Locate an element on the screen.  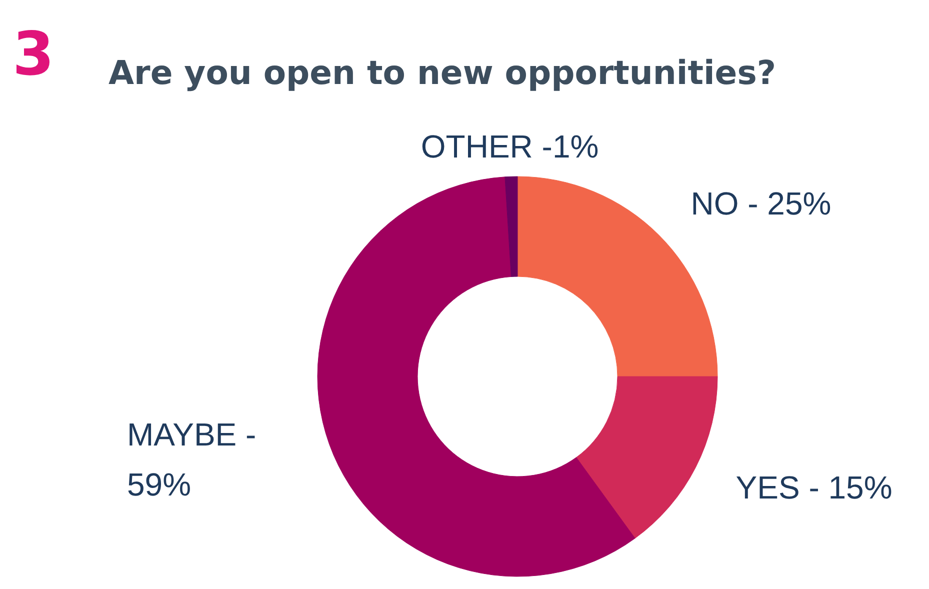
slice-label: MAYBE - 59% is located at coordinates (191, 459).